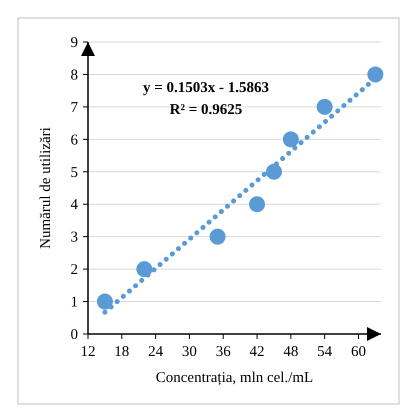 This screenshot has height=412, width=417. Describe the element at coordinates (46, 188) in the screenshot. I see `y-axis-title: Numărul de utilizări` at that location.